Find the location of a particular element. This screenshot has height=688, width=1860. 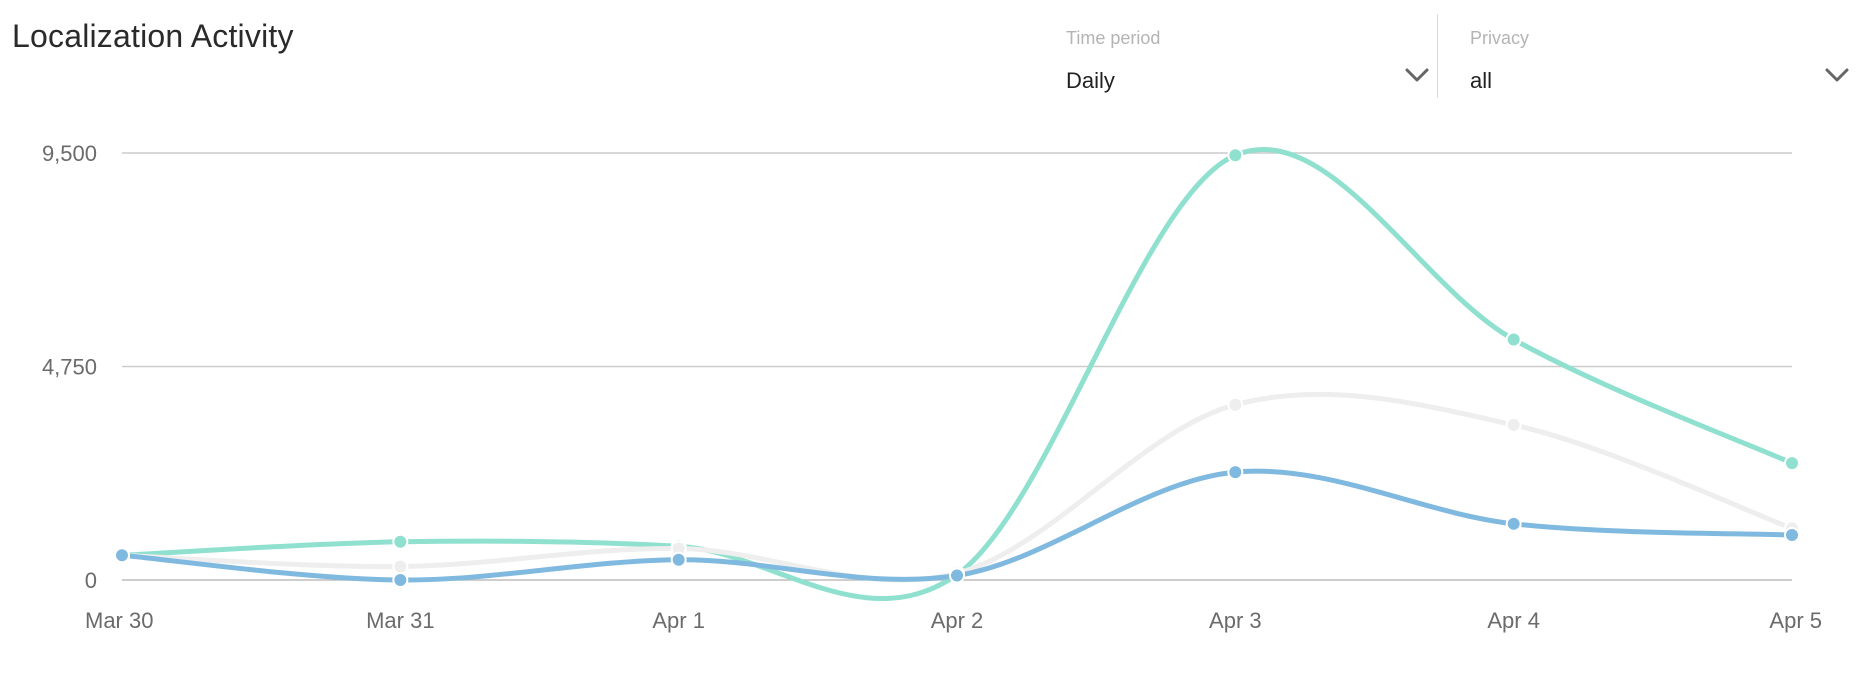

x-tick-label: Apr 4 is located at coordinates (1513, 620).